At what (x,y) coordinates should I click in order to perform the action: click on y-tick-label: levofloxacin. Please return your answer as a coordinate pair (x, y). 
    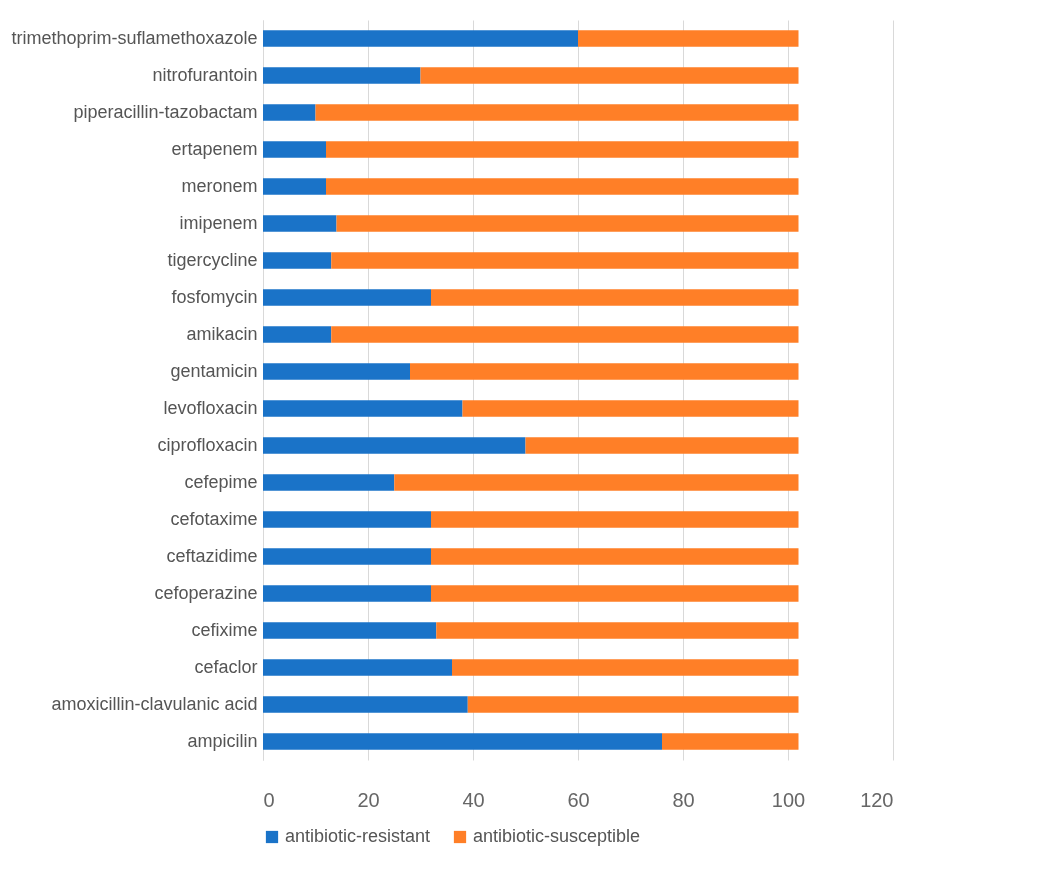
    Looking at the image, I should click on (210, 407).